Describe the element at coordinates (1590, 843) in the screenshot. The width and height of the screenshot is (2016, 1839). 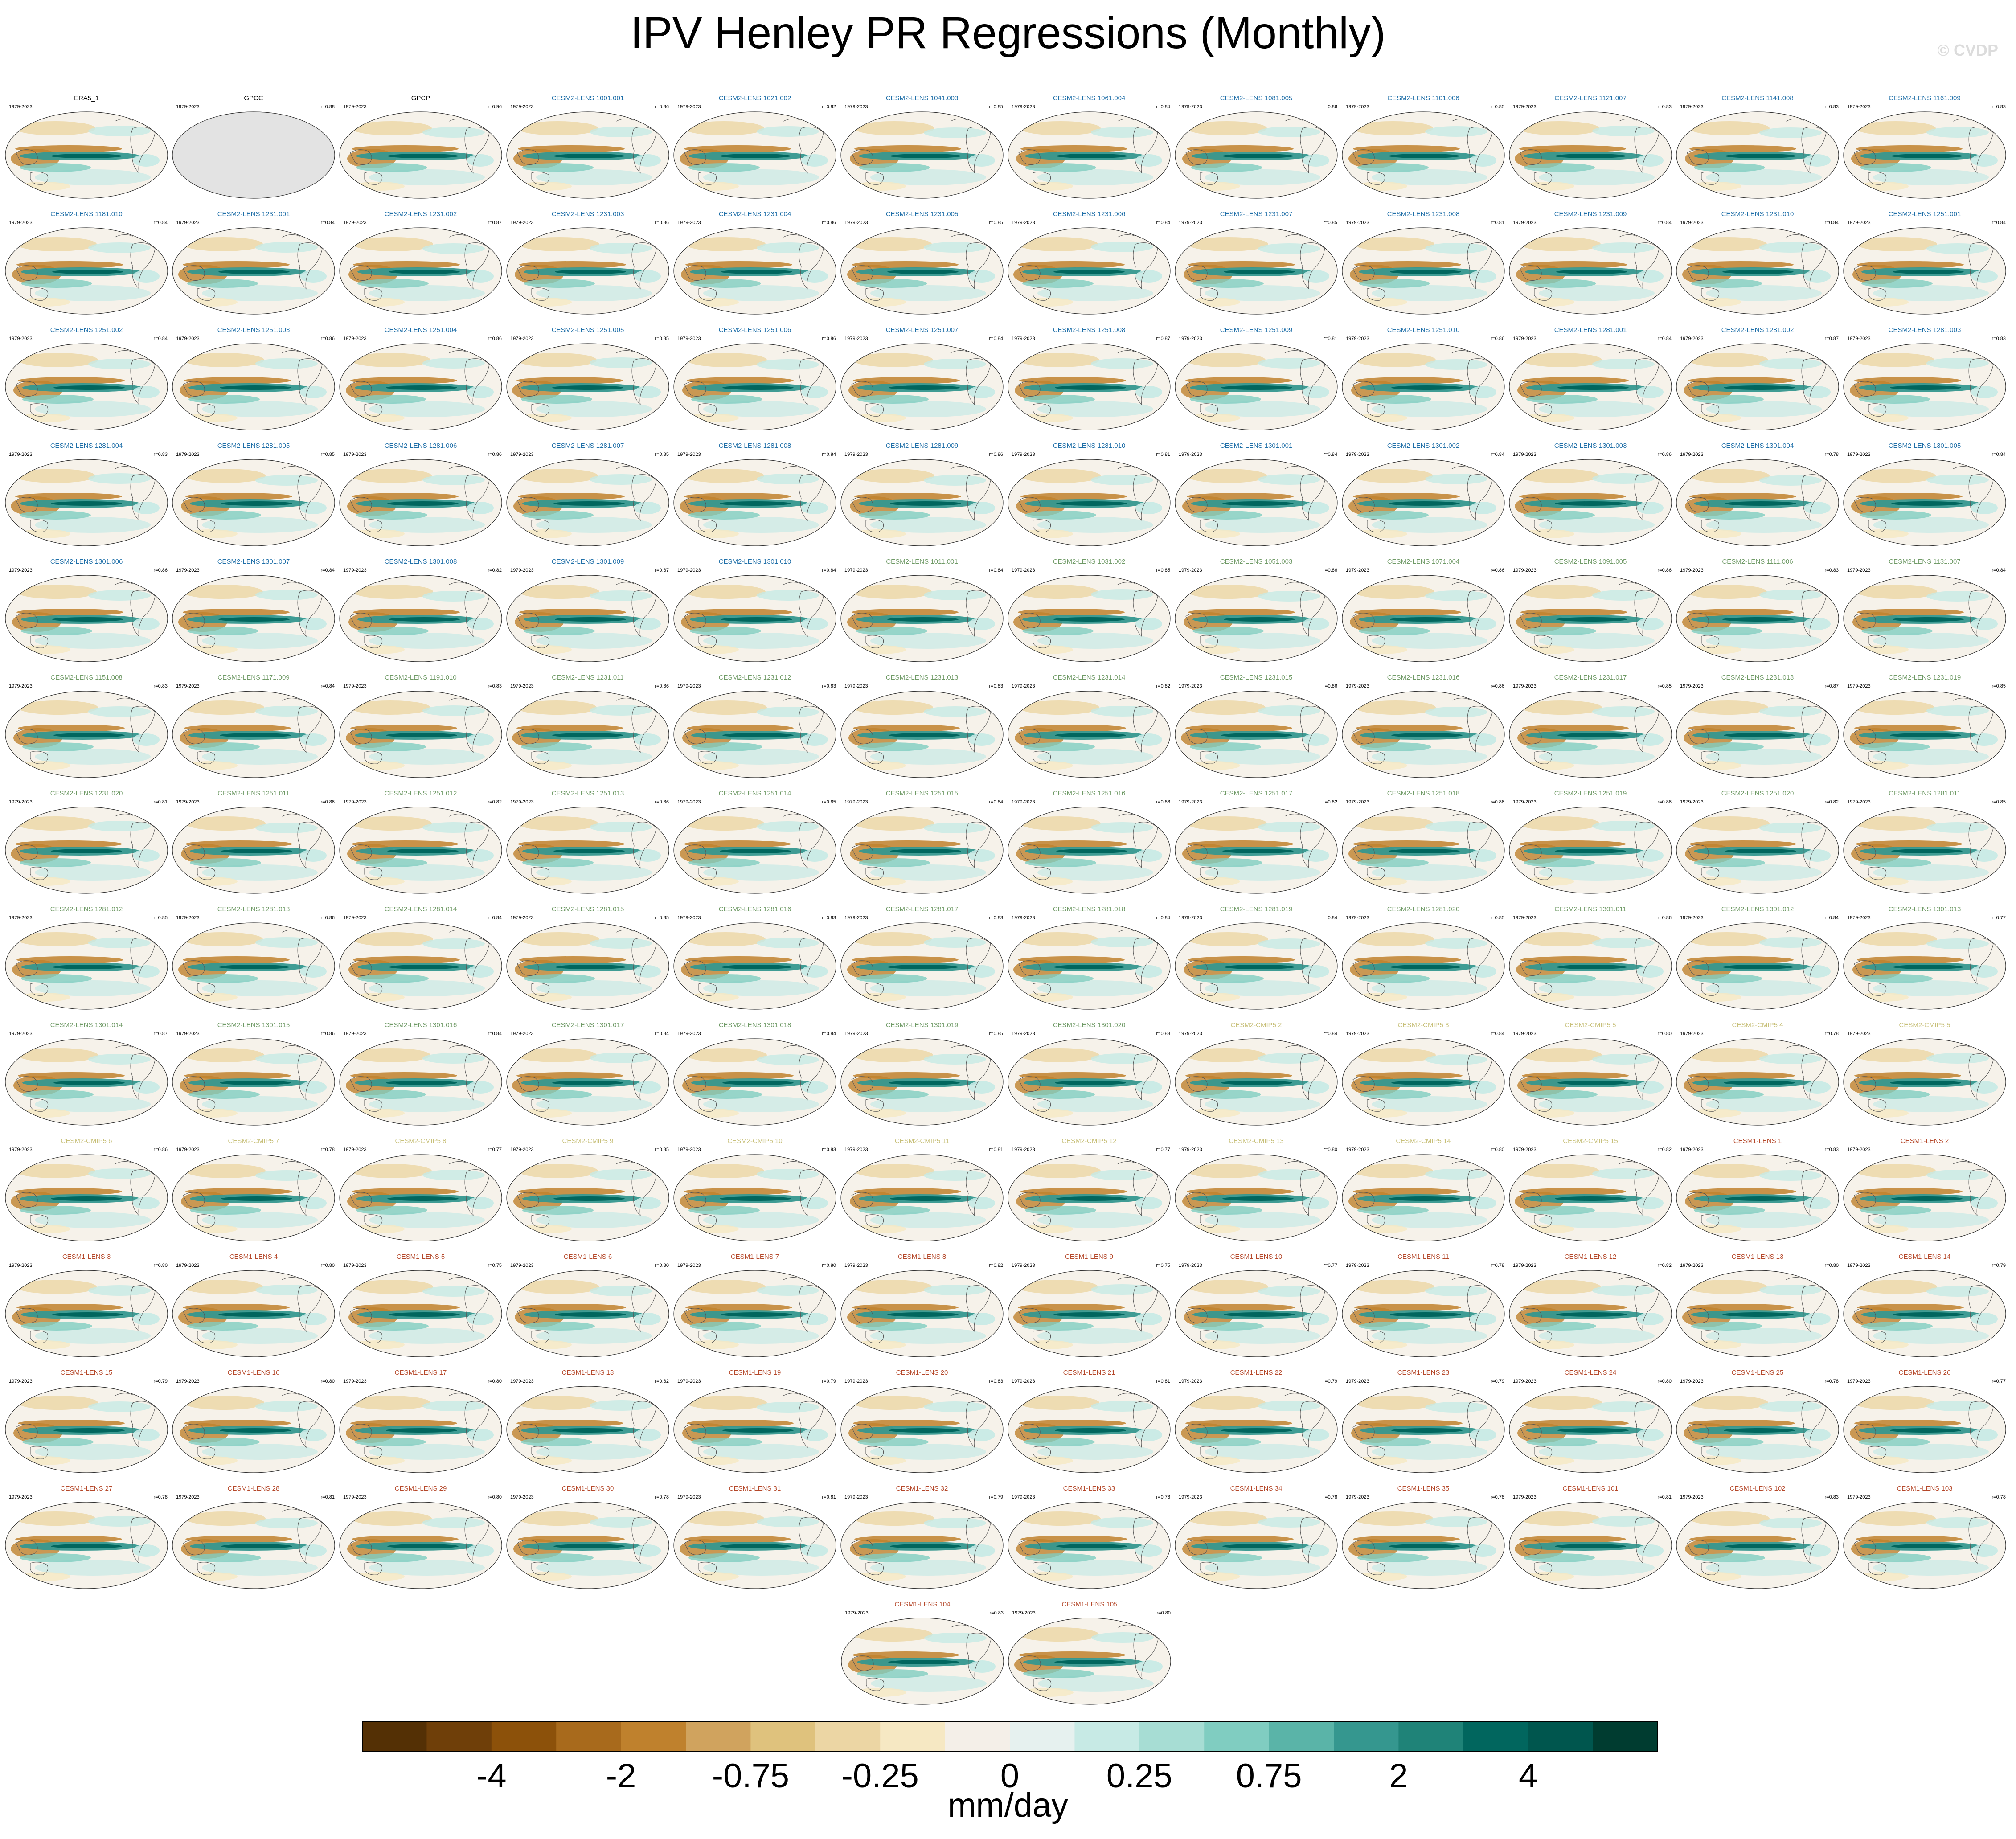
I see `map-panel: CESM2-LENS 1251.019 1979-2023 r=0.86` at that location.